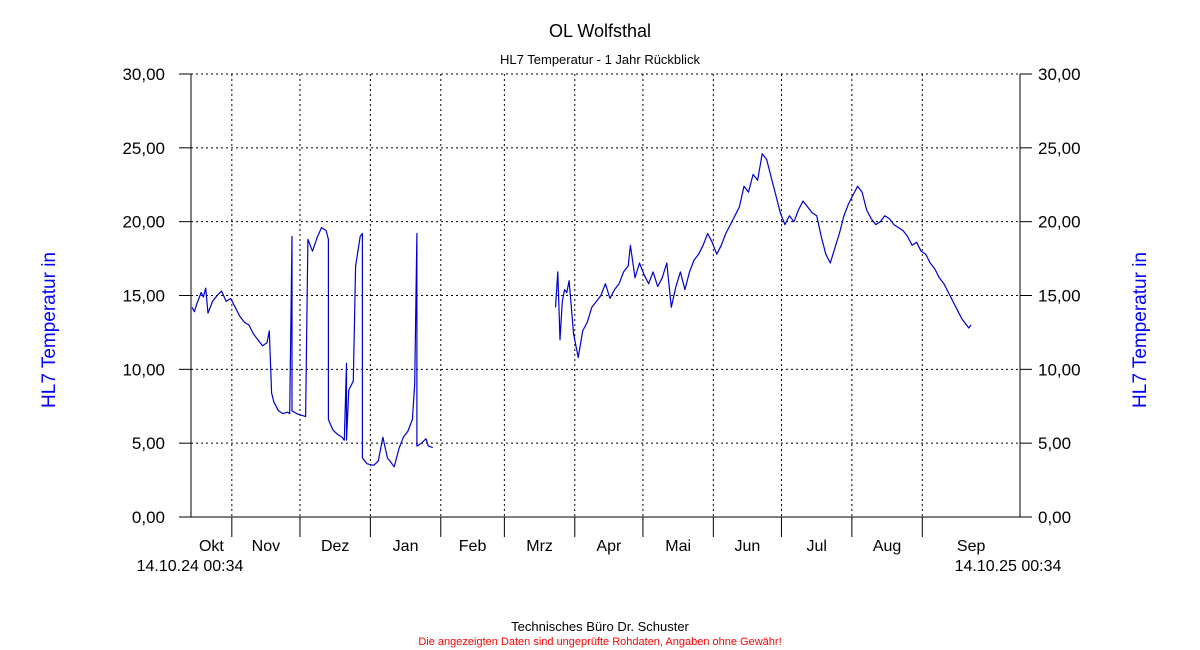  What do you see at coordinates (473, 546) in the screenshot?
I see `month-label: Feb` at bounding box center [473, 546].